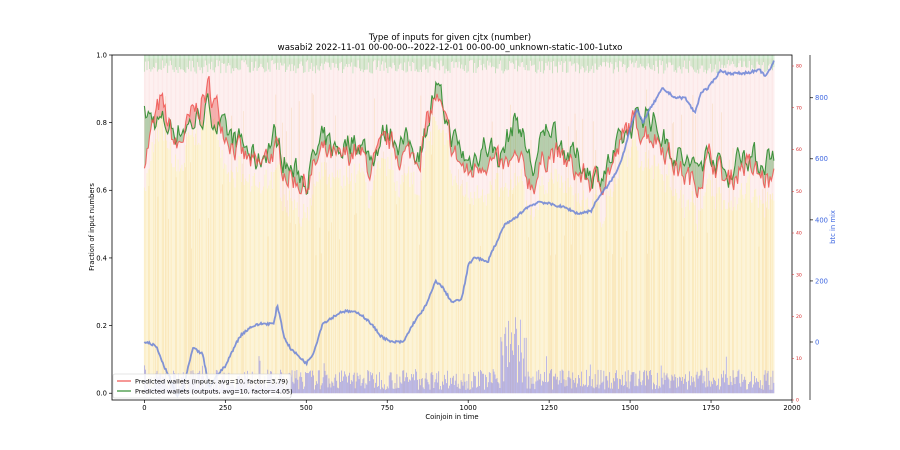 The height and width of the screenshot is (450, 900). I want to click on y-tick-label: 0.0, so click(101, 394).